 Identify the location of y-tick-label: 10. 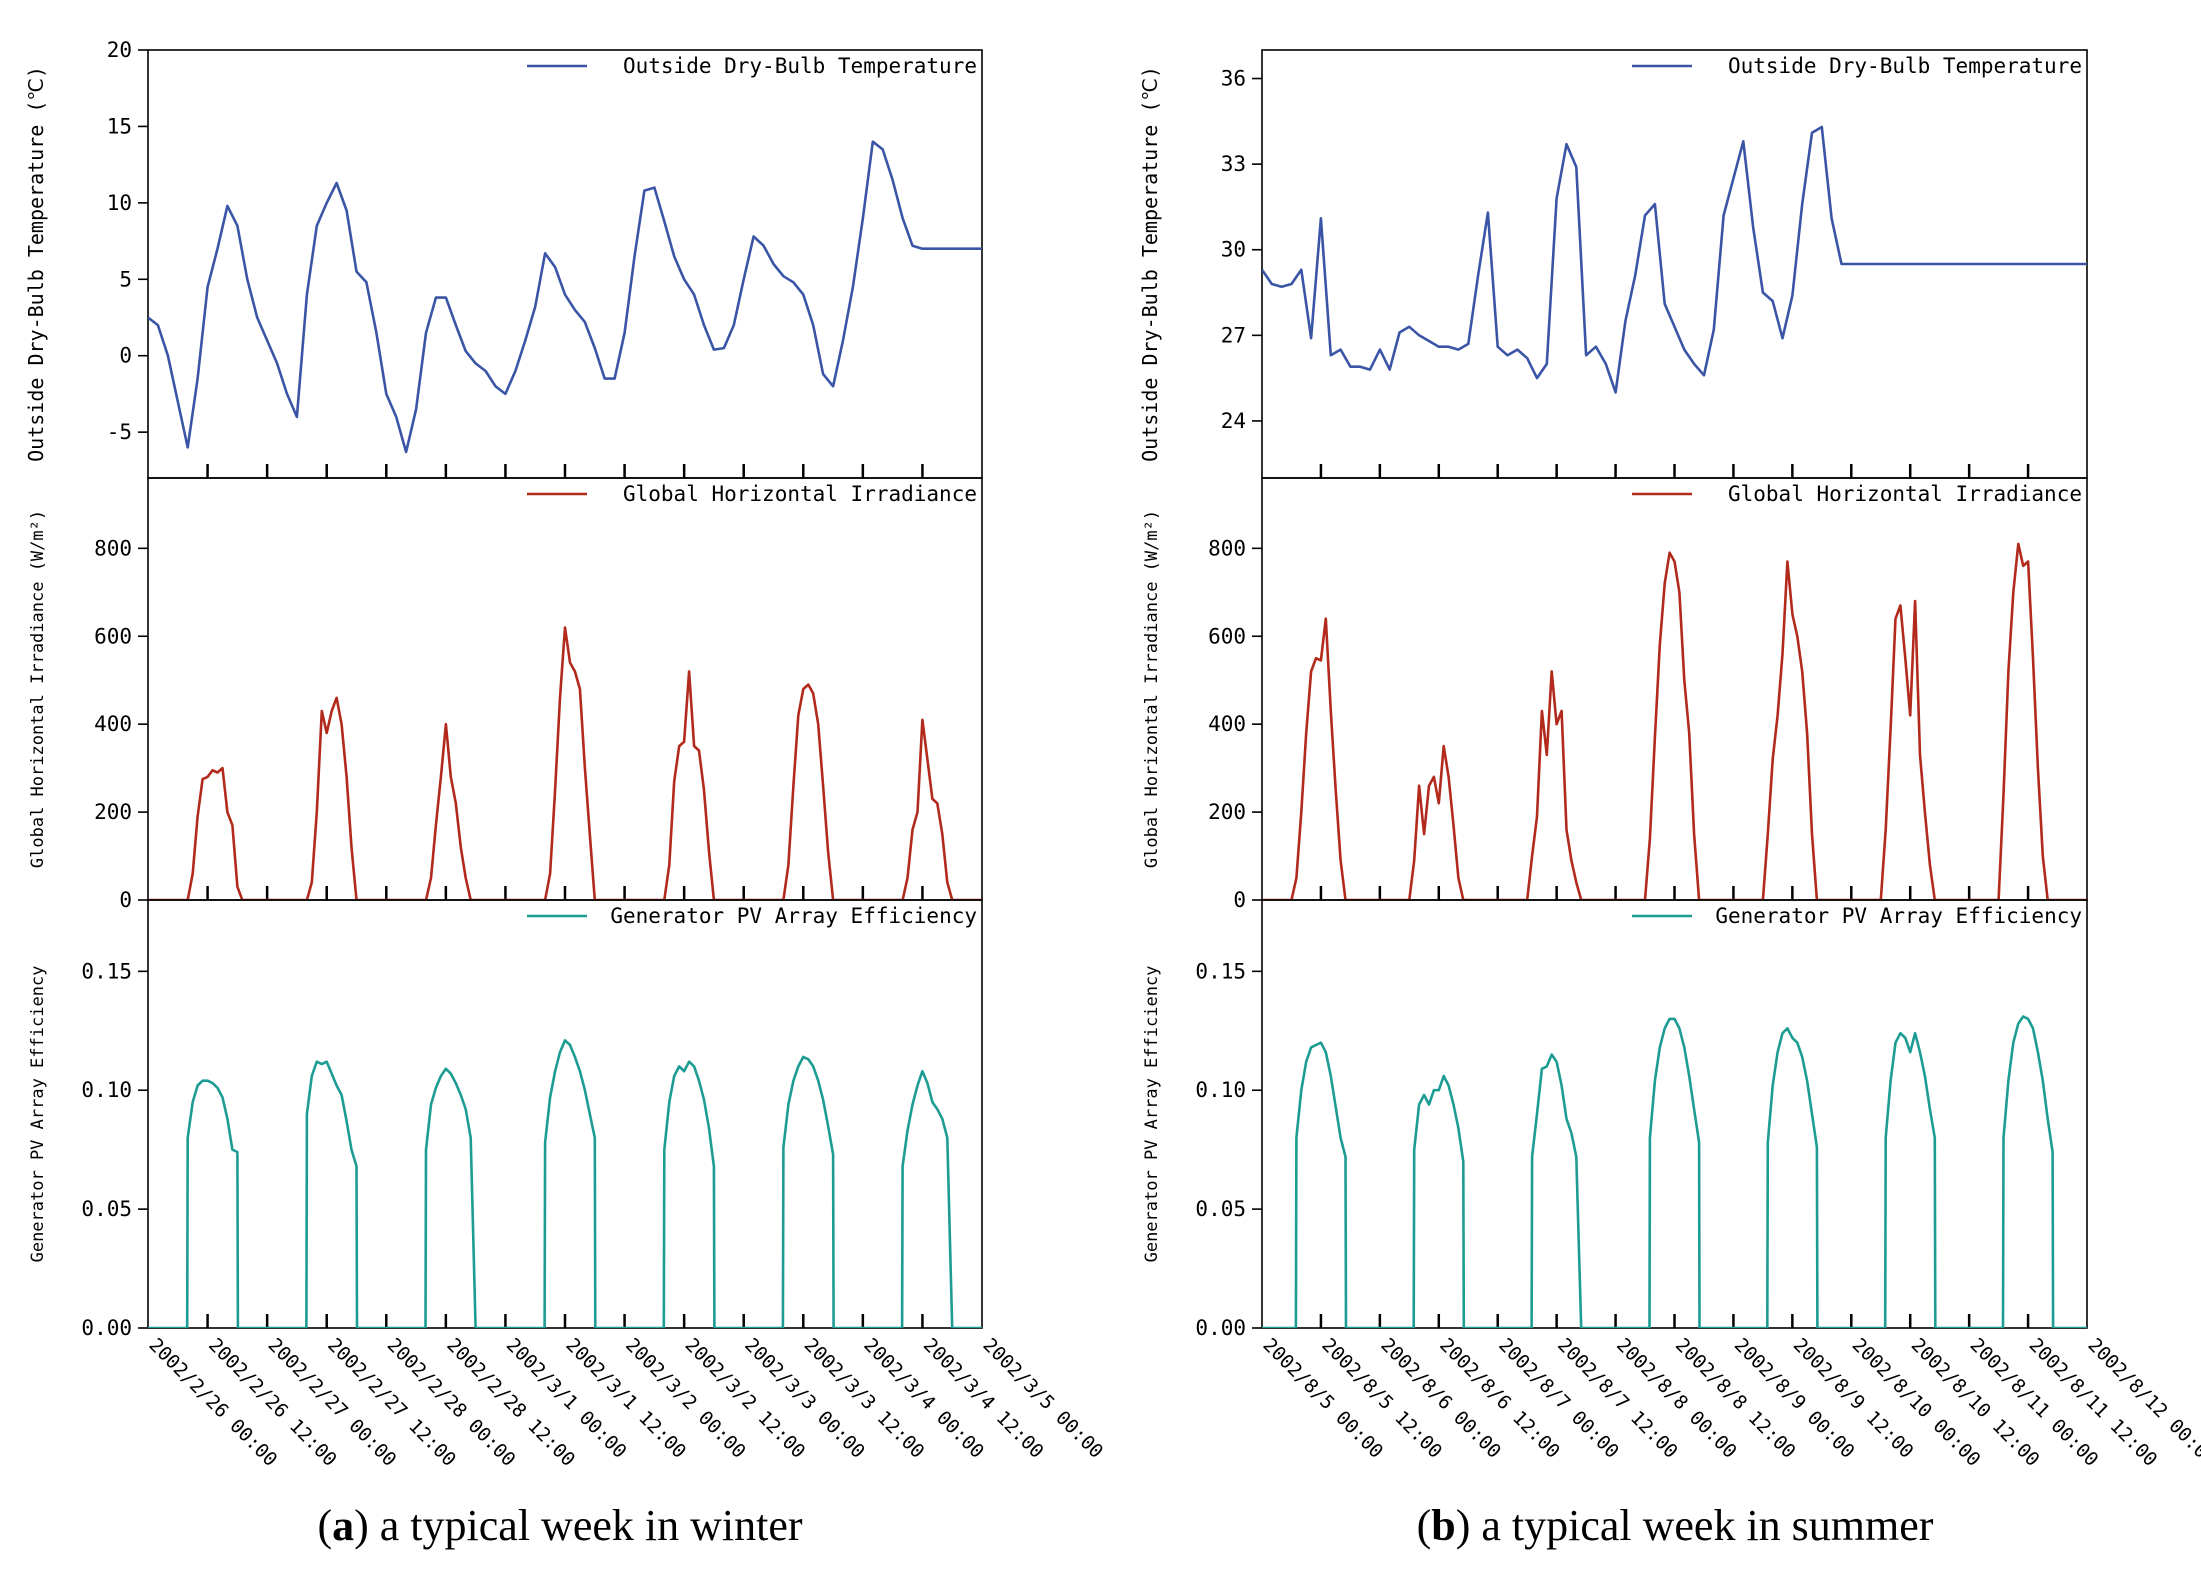
(119, 203).